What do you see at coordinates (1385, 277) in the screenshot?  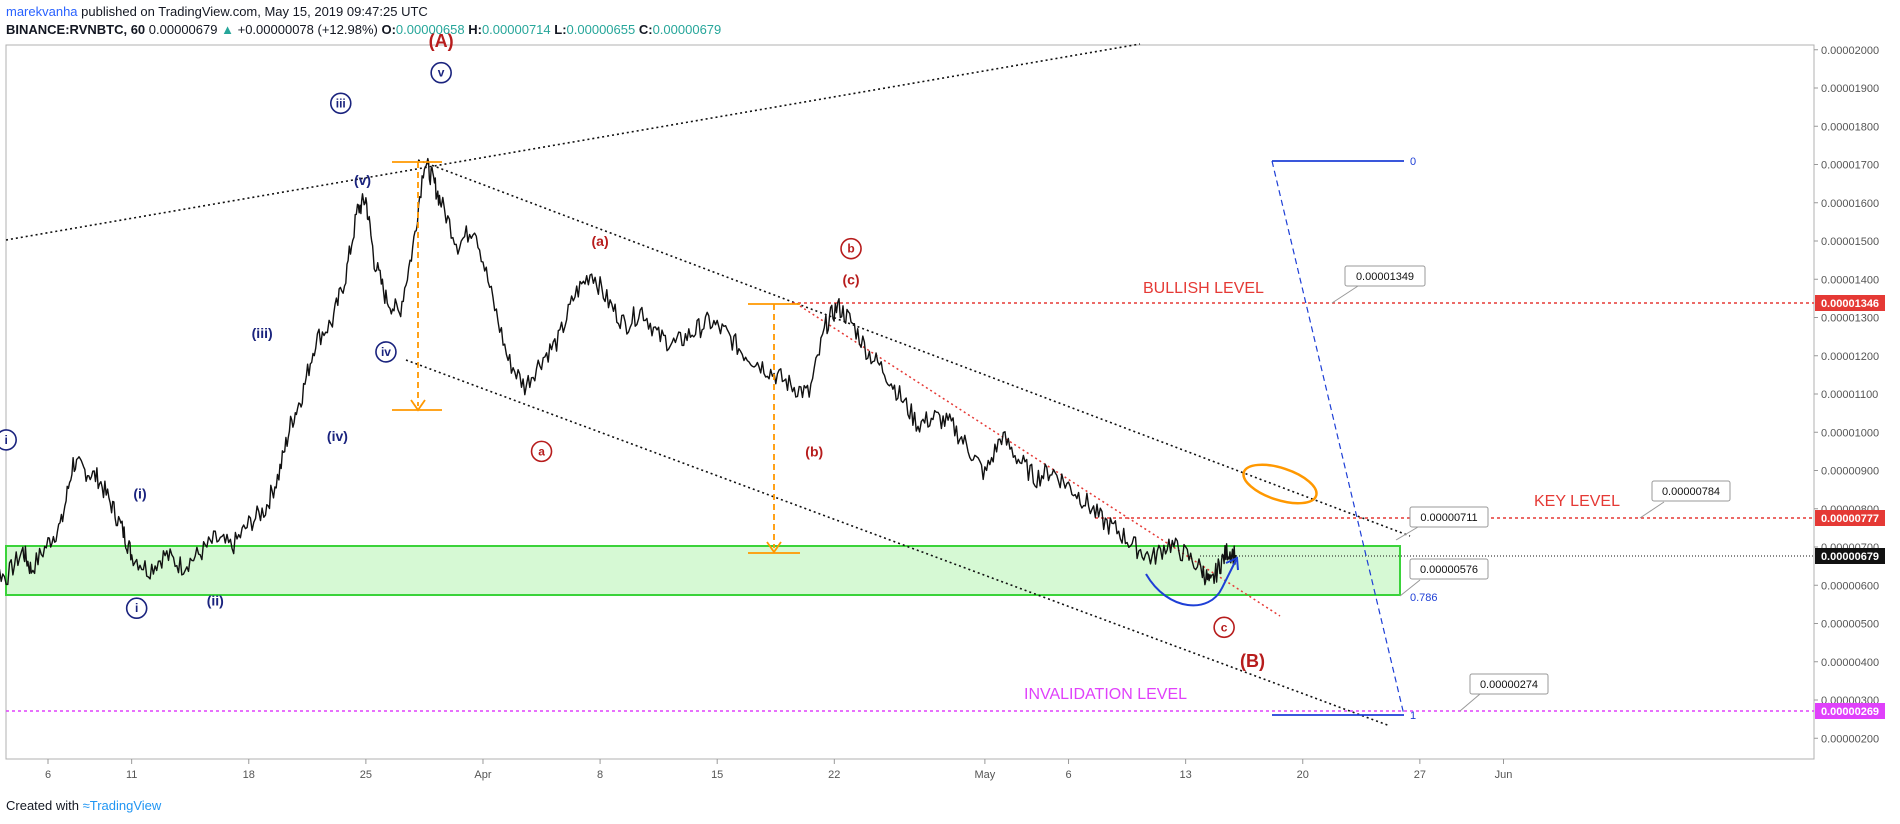 I see `callout-bullish-value: 0.00001349` at bounding box center [1385, 277].